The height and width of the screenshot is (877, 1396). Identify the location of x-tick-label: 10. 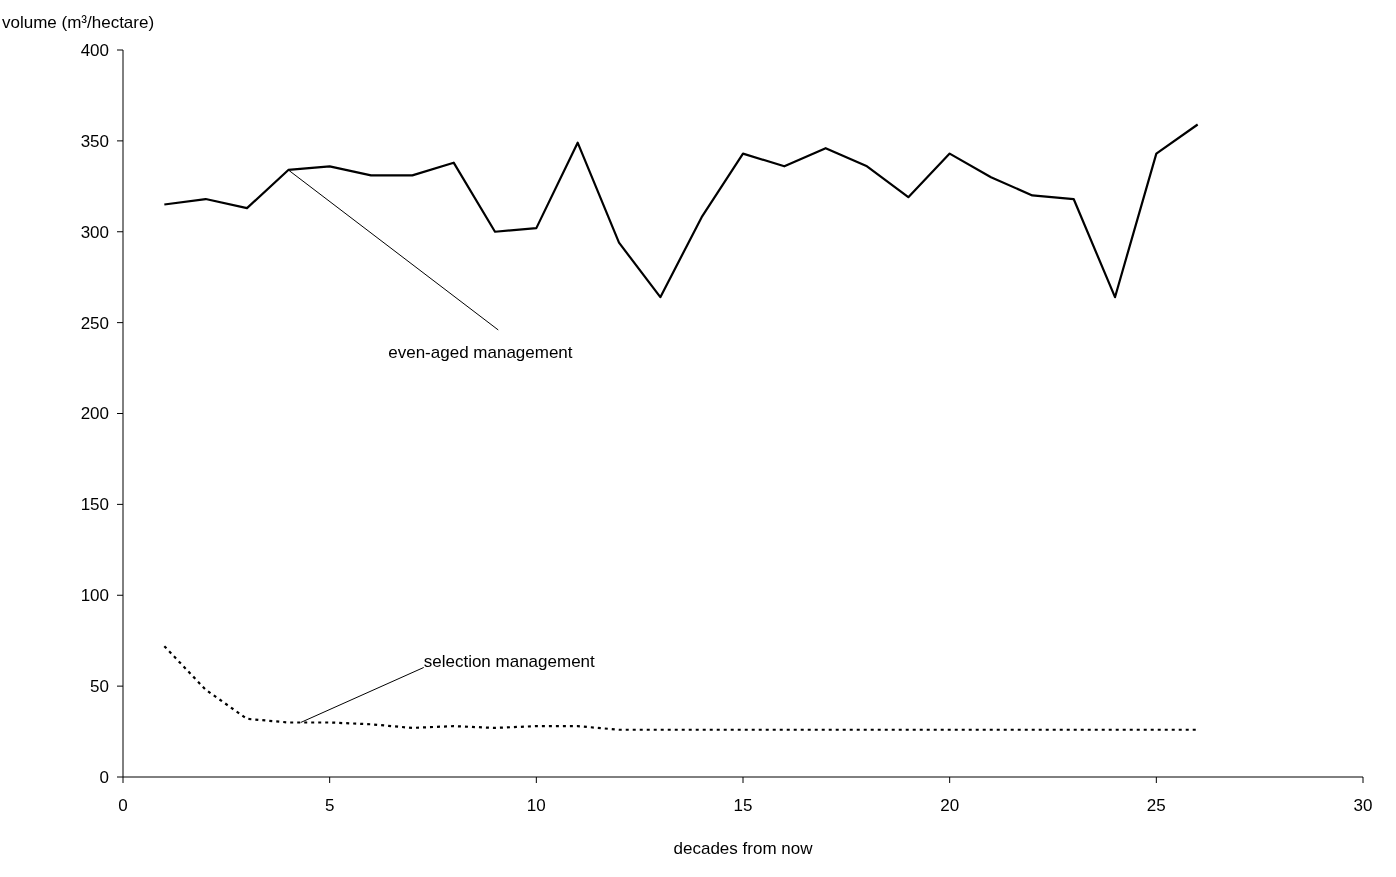
(536, 805).